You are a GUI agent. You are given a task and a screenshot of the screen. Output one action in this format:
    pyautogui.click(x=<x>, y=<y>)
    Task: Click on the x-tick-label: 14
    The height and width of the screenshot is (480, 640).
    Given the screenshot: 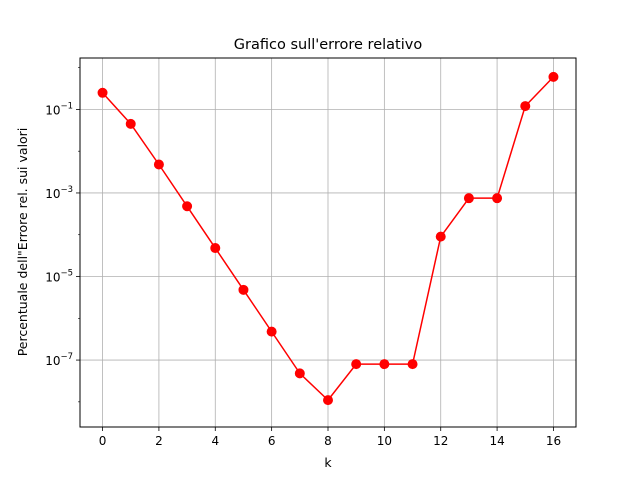 What is the action you would take?
    pyautogui.click(x=496, y=441)
    